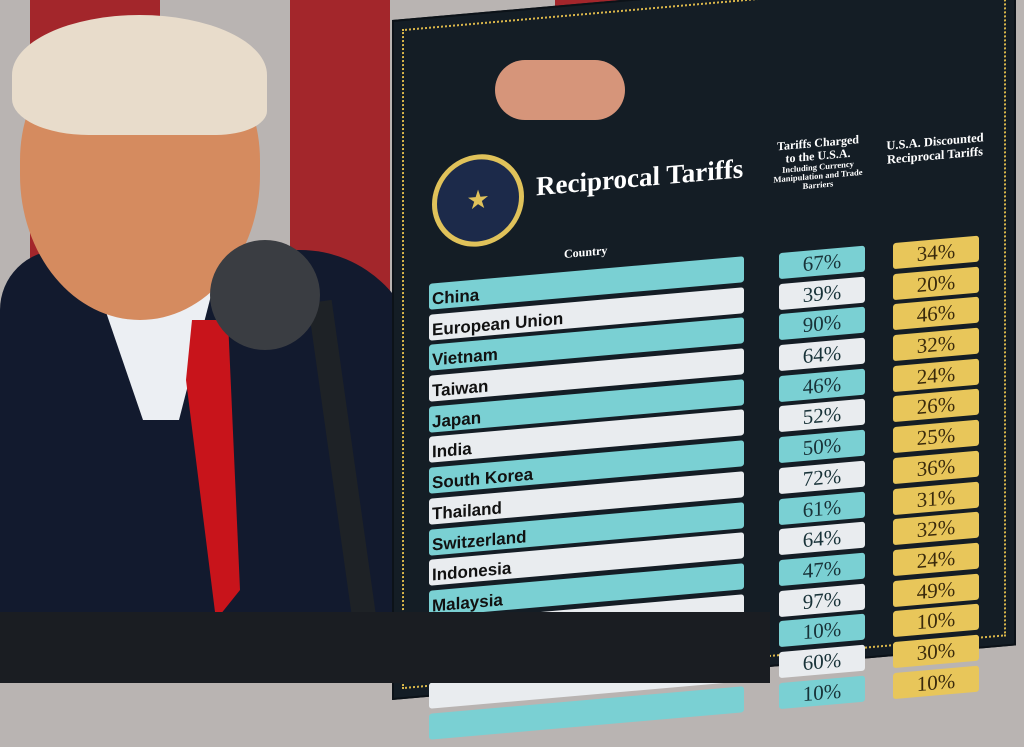 This screenshot has height=747, width=1024. I want to click on discounted-value: 20%, so click(936, 283).